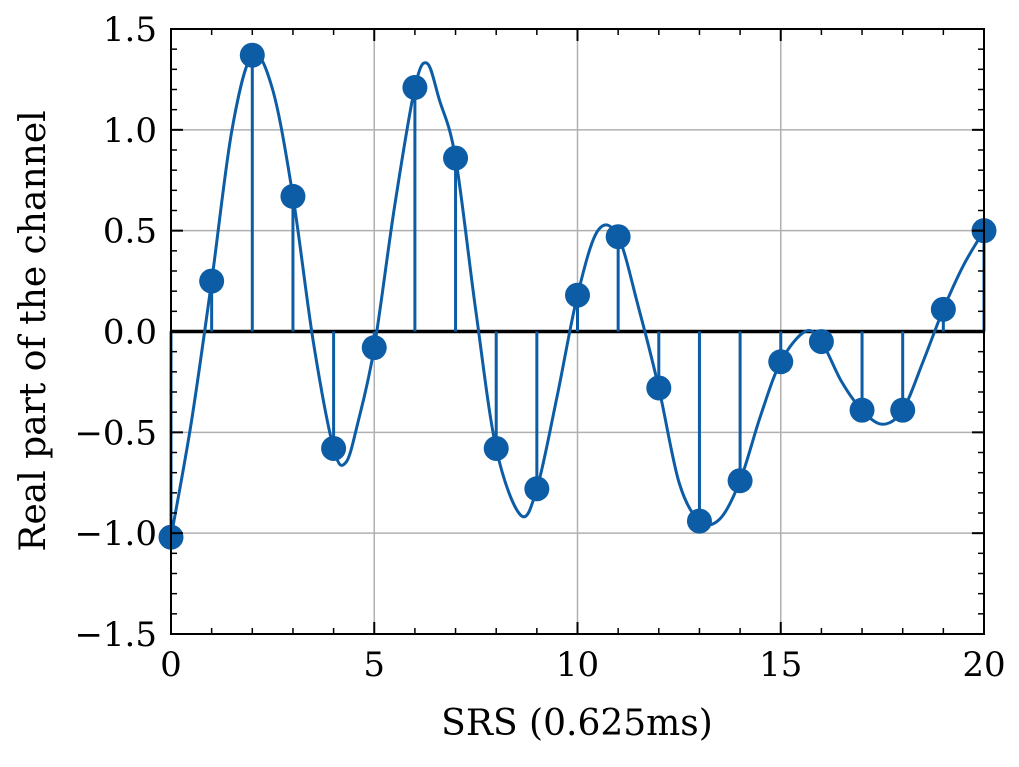 This screenshot has width=1019, height=767. I want to click on x-axis-label: SRS (0.625ms), so click(577, 723).